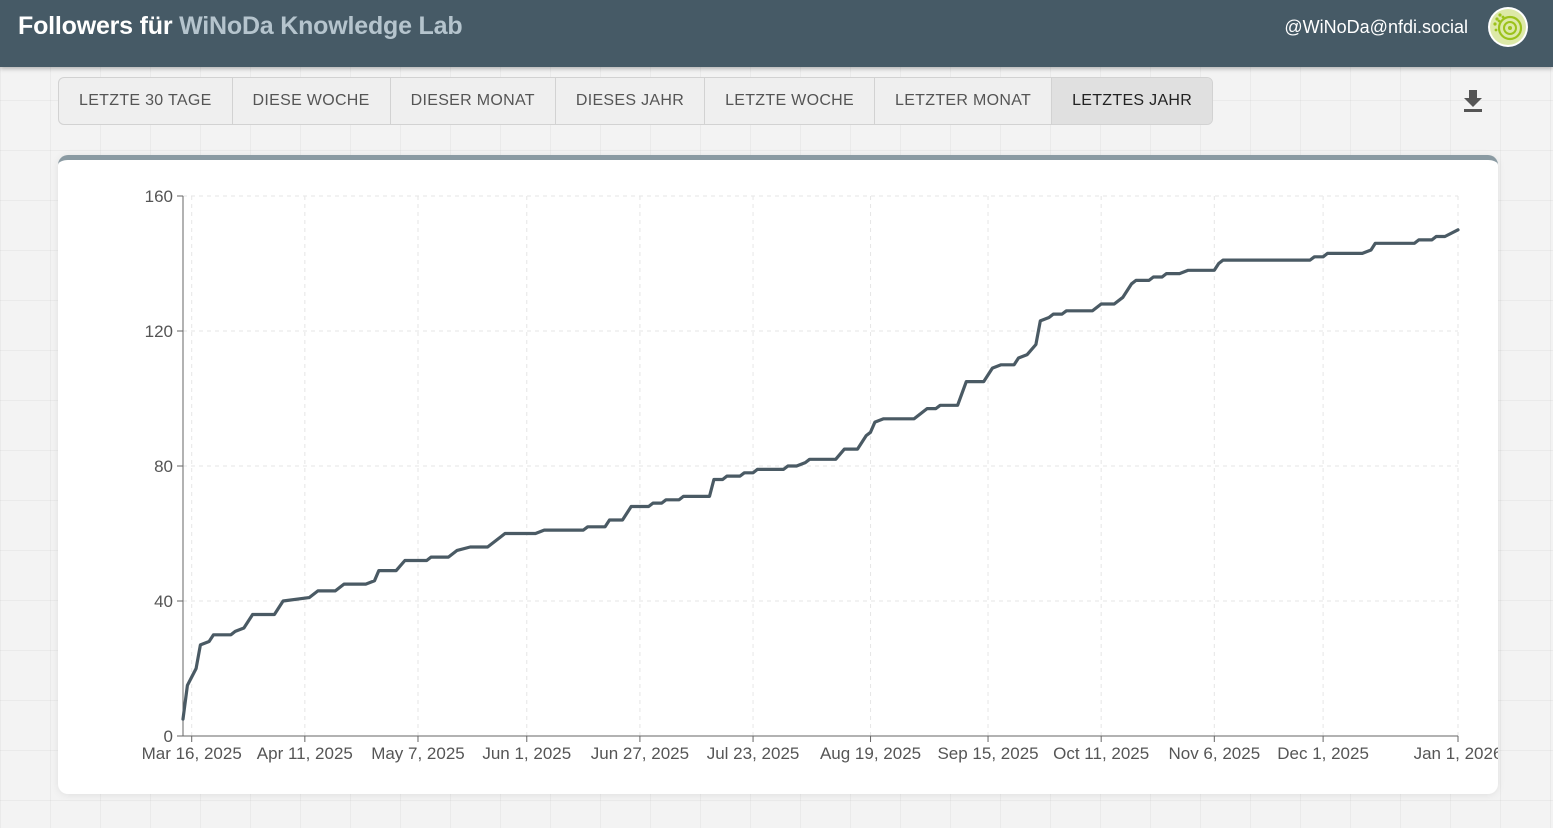  Describe the element at coordinates (631, 101) in the screenshot. I see `tab-dieses-jahr: DIESES JAHR` at that location.